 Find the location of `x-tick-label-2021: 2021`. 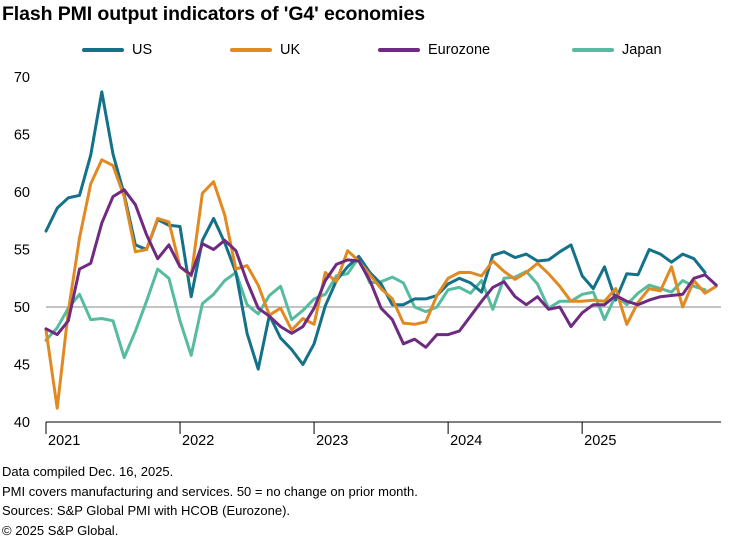

x-tick-label-2021: 2021 is located at coordinates (64, 441).